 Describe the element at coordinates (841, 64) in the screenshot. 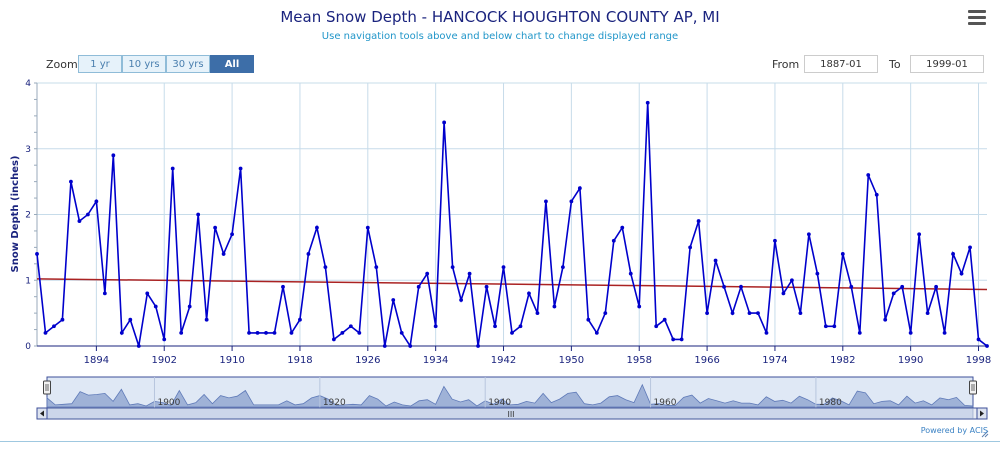

I see `from-date-input: 1887-01` at that location.